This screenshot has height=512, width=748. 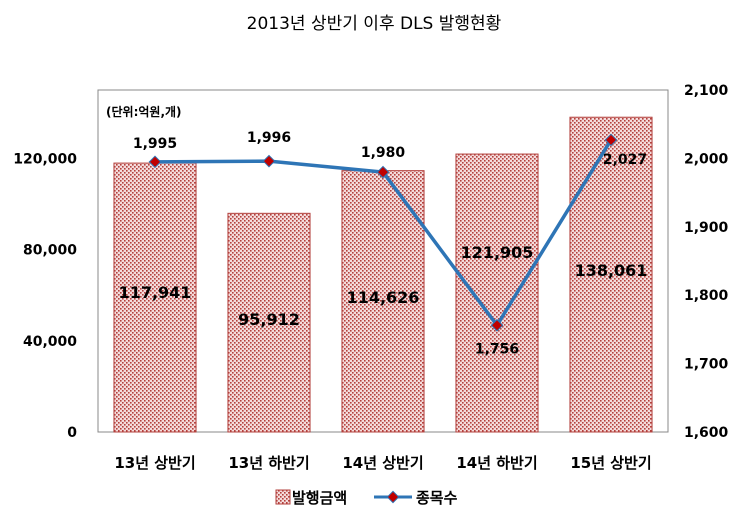 I want to click on legend-label-line: 종목수, so click(x=437, y=498).